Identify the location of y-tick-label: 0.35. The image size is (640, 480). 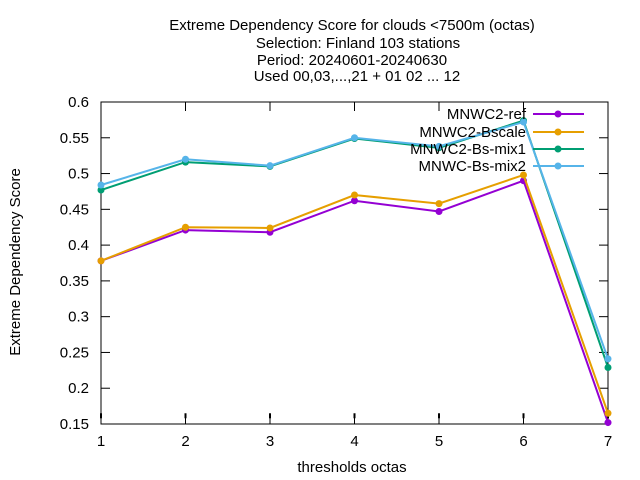
(74, 281).